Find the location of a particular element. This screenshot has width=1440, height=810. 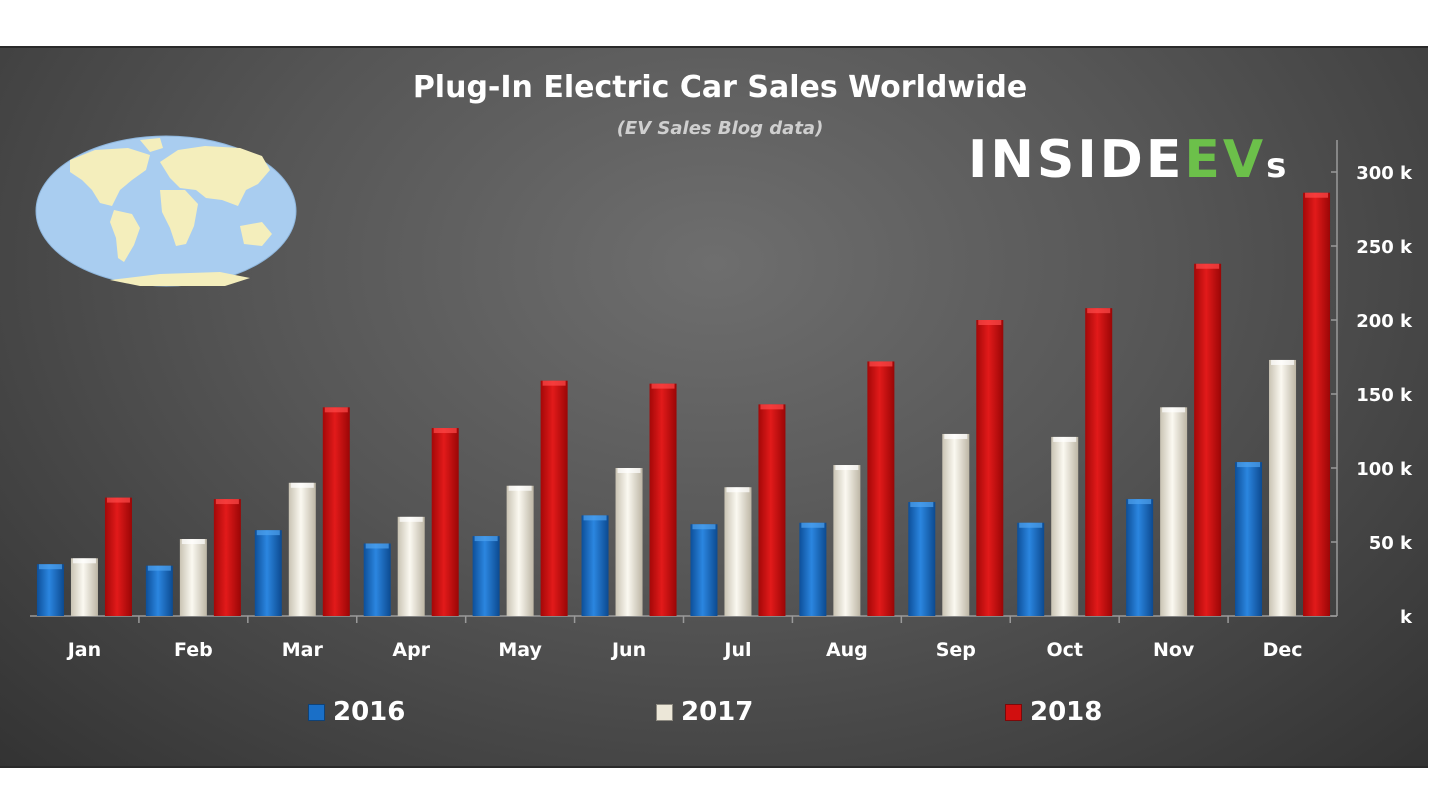

map-australia is located at coordinates (256, 234).